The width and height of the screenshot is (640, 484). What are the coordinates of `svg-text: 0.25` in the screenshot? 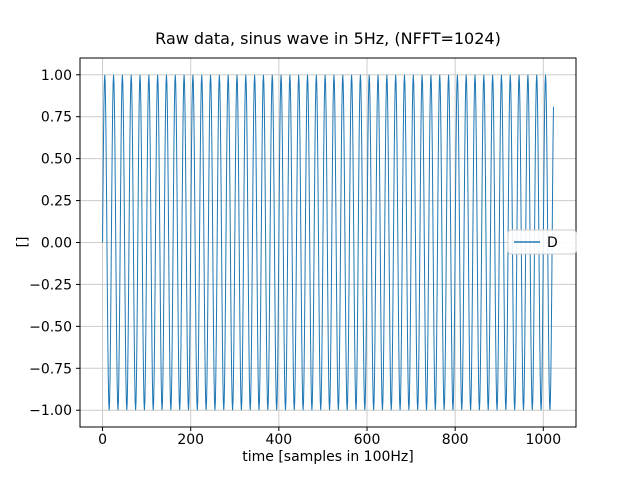 It's located at (56, 202).